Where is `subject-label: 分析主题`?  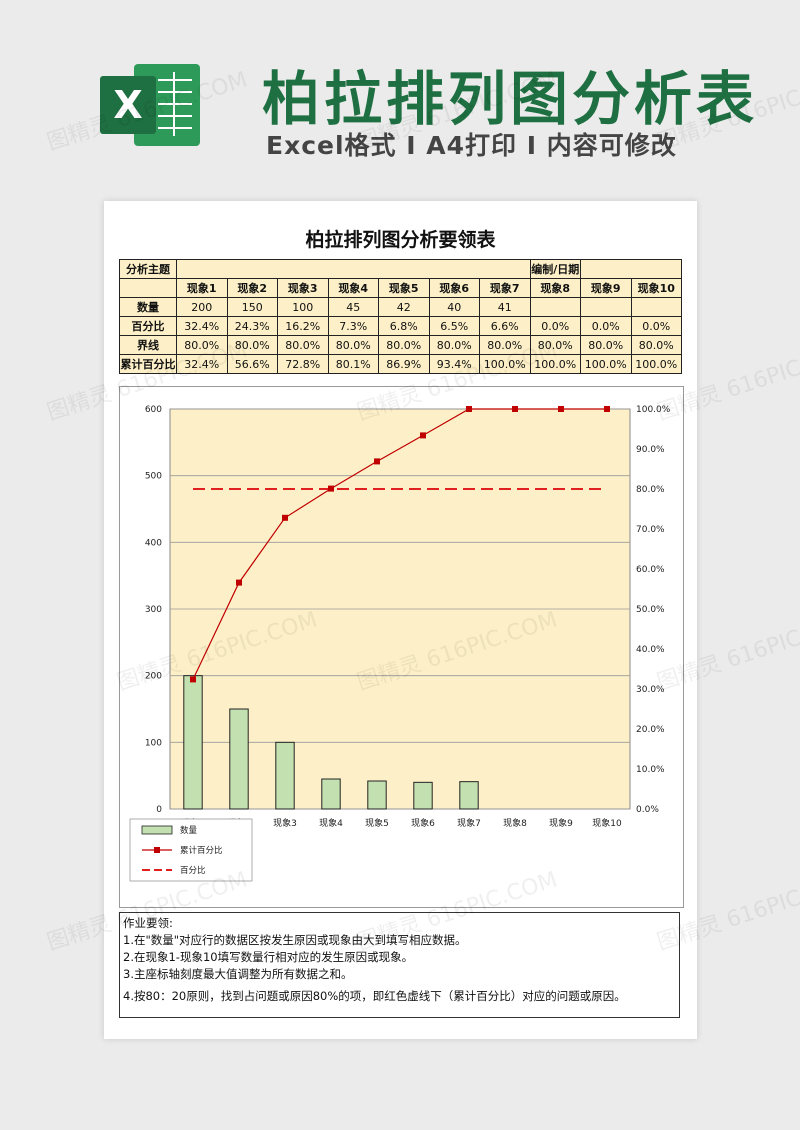
subject-label: 分析主题 is located at coordinates (148, 269).